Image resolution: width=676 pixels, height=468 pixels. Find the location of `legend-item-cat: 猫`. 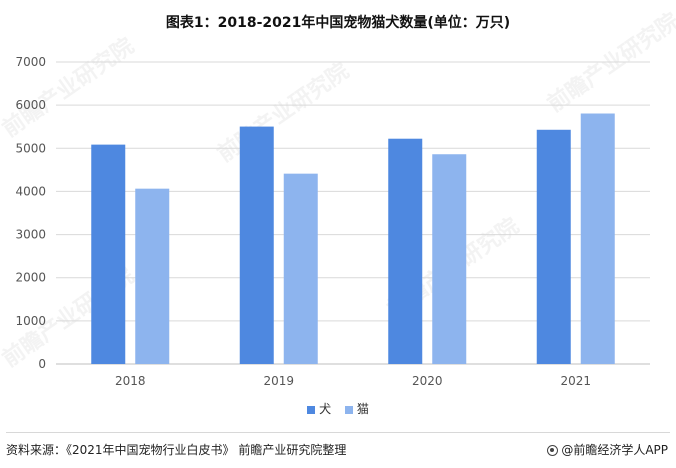

legend-item-cat: 猫 is located at coordinates (356, 408).